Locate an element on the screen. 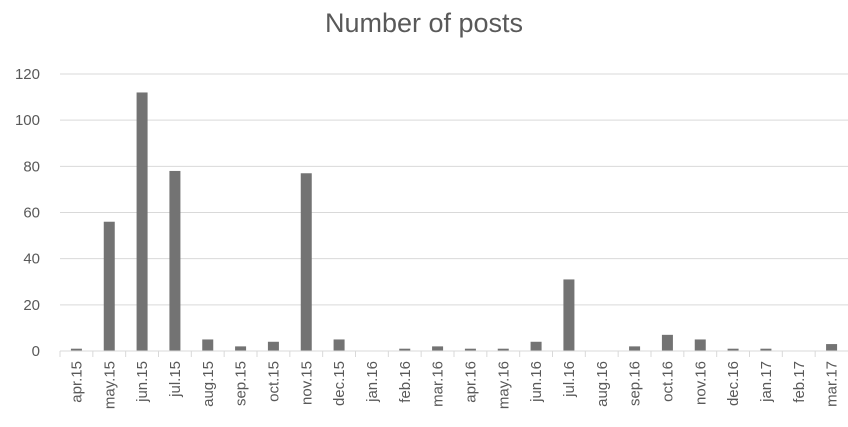 This screenshot has width=848, height=427. x-tick-label: aug.16 is located at coordinates (602, 384).